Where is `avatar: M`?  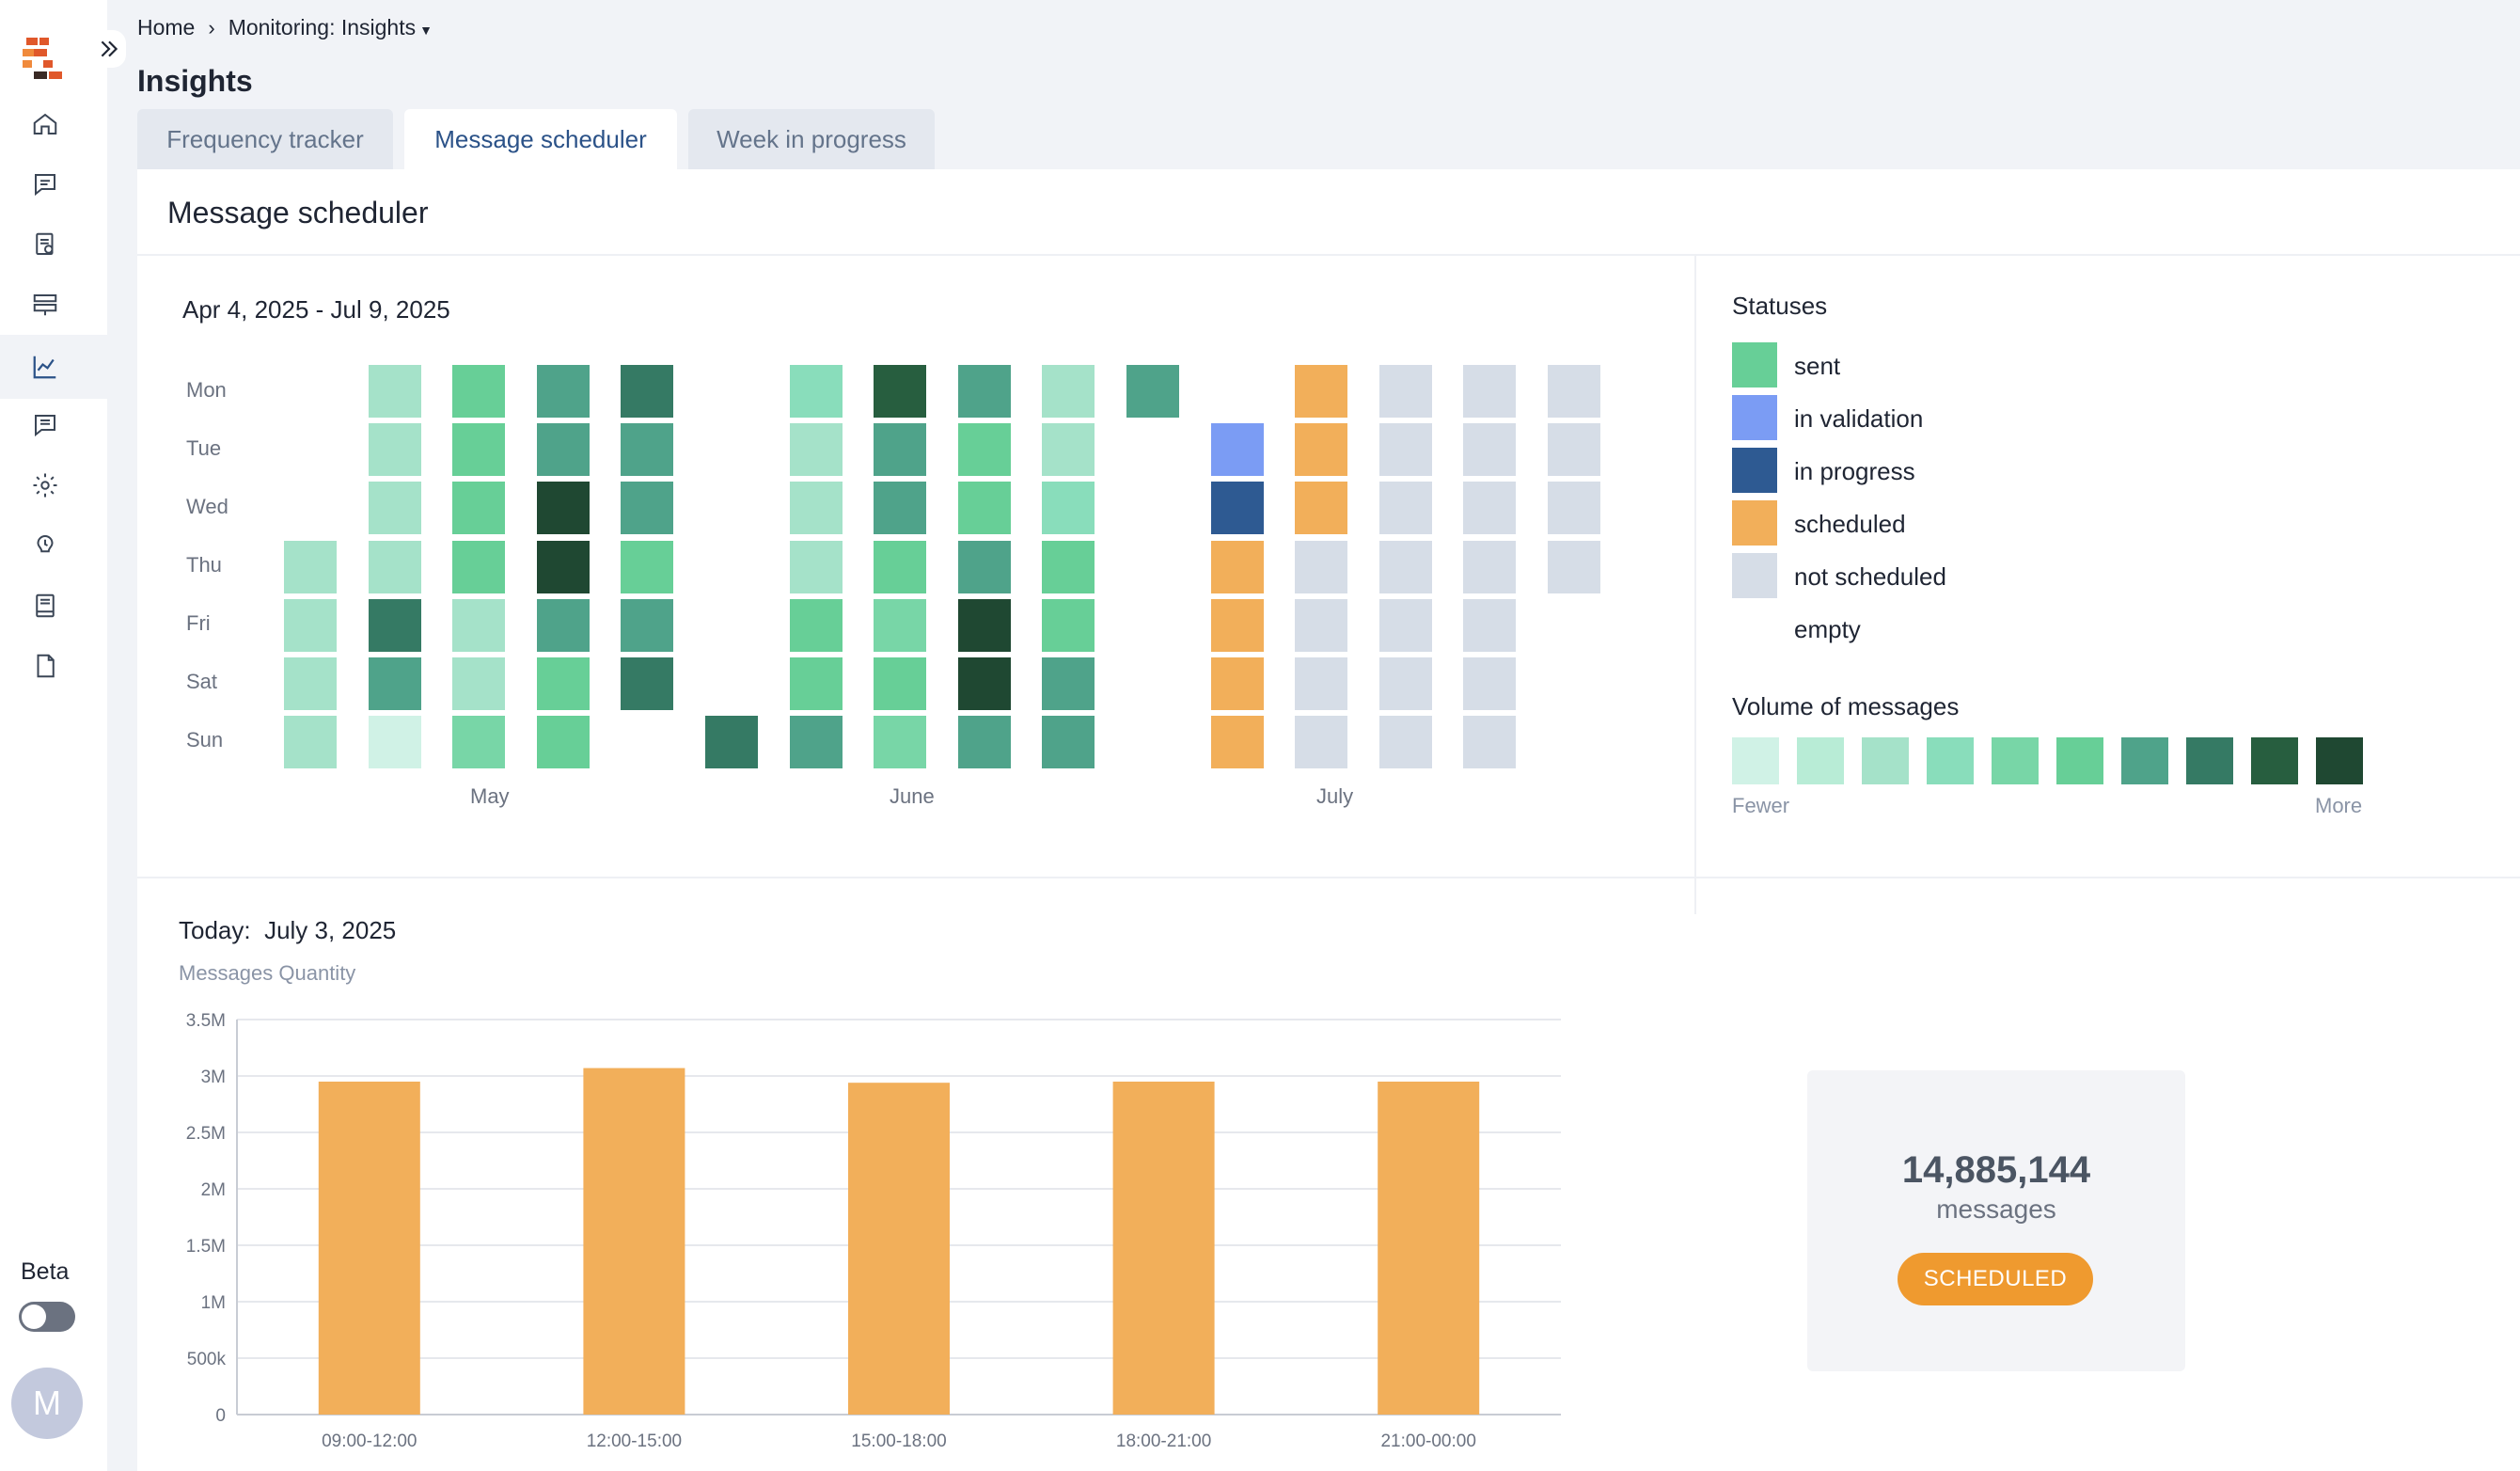
avatar: M is located at coordinates (47, 1403).